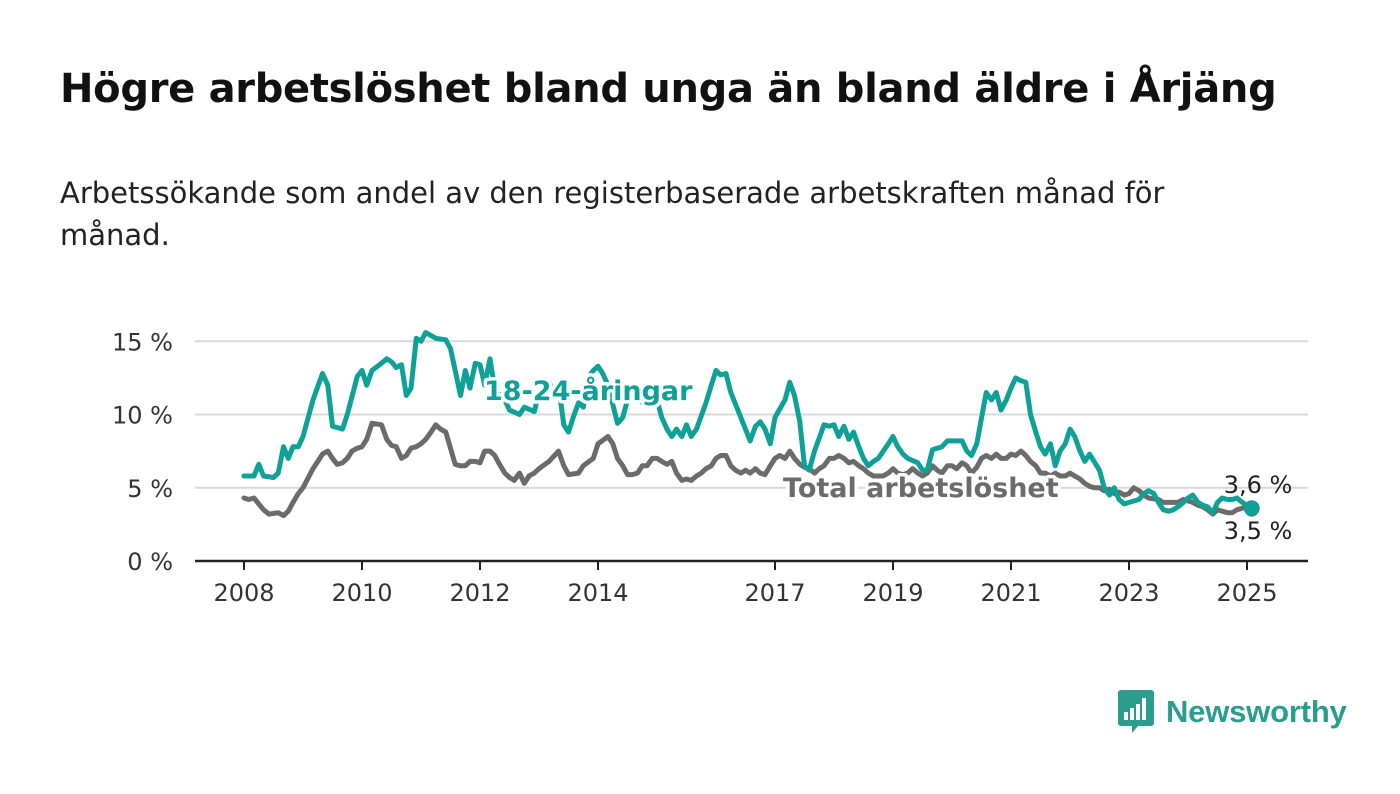 Image resolution: width=1400 pixels, height=794 pixels. Describe the element at coordinates (774, 593) in the screenshot. I see `x-tick-label: 2017` at that location.